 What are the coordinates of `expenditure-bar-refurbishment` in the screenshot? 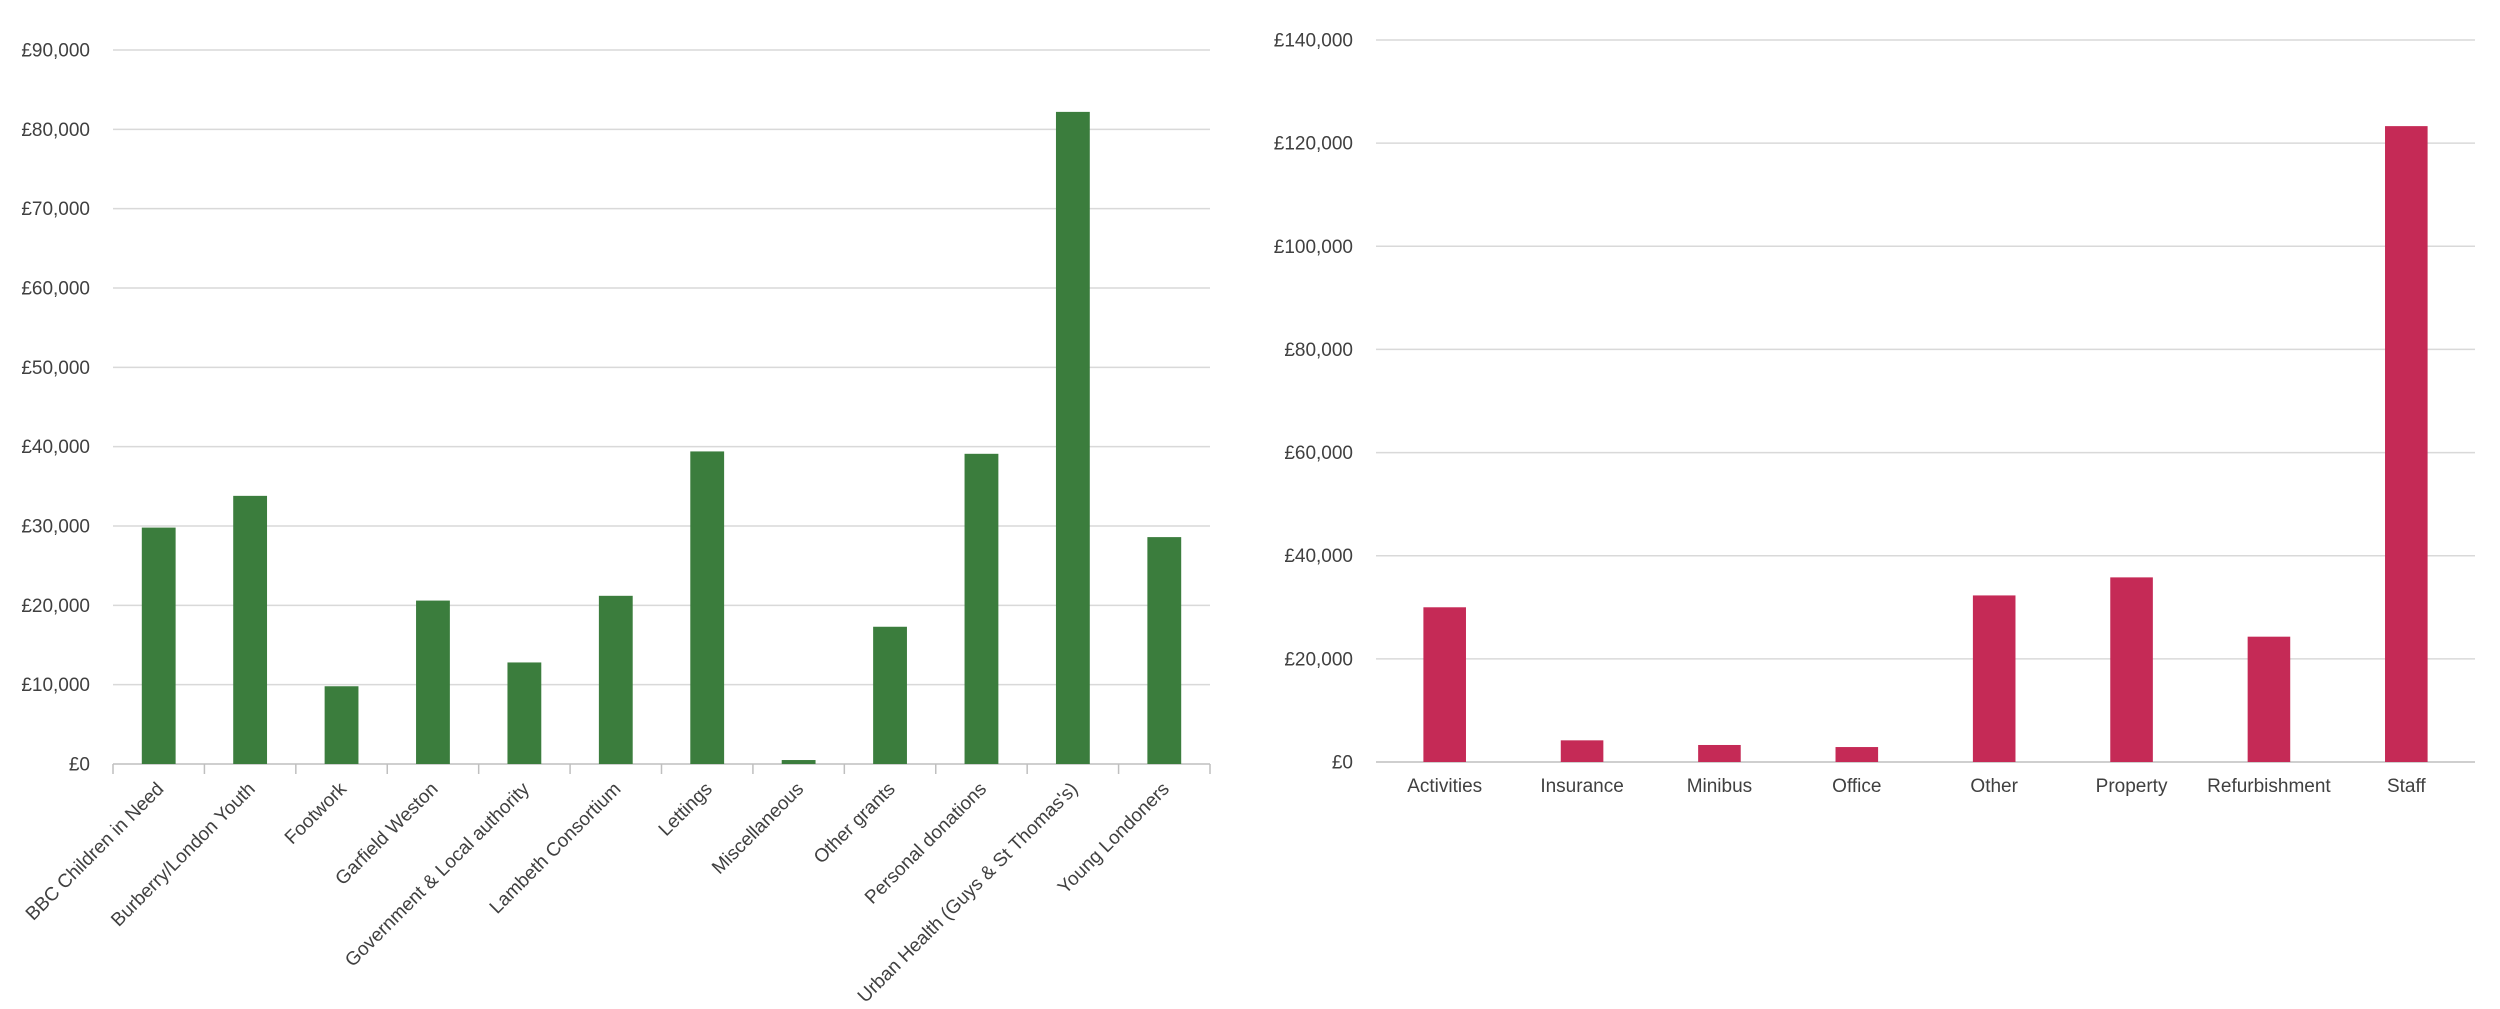 It's located at (2269, 699).